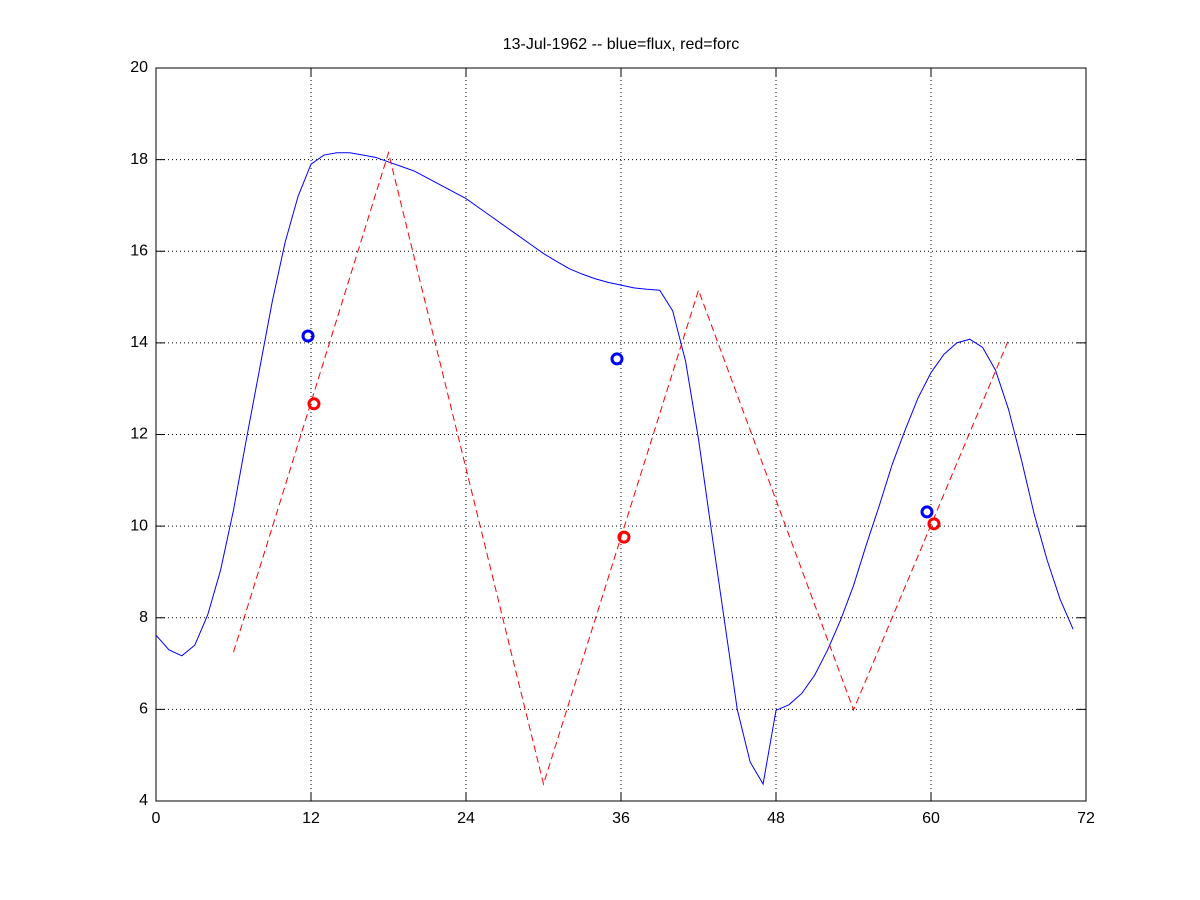 The width and height of the screenshot is (1200, 900). What do you see at coordinates (139, 434) in the screenshot?
I see `y-tick-label: 12` at bounding box center [139, 434].